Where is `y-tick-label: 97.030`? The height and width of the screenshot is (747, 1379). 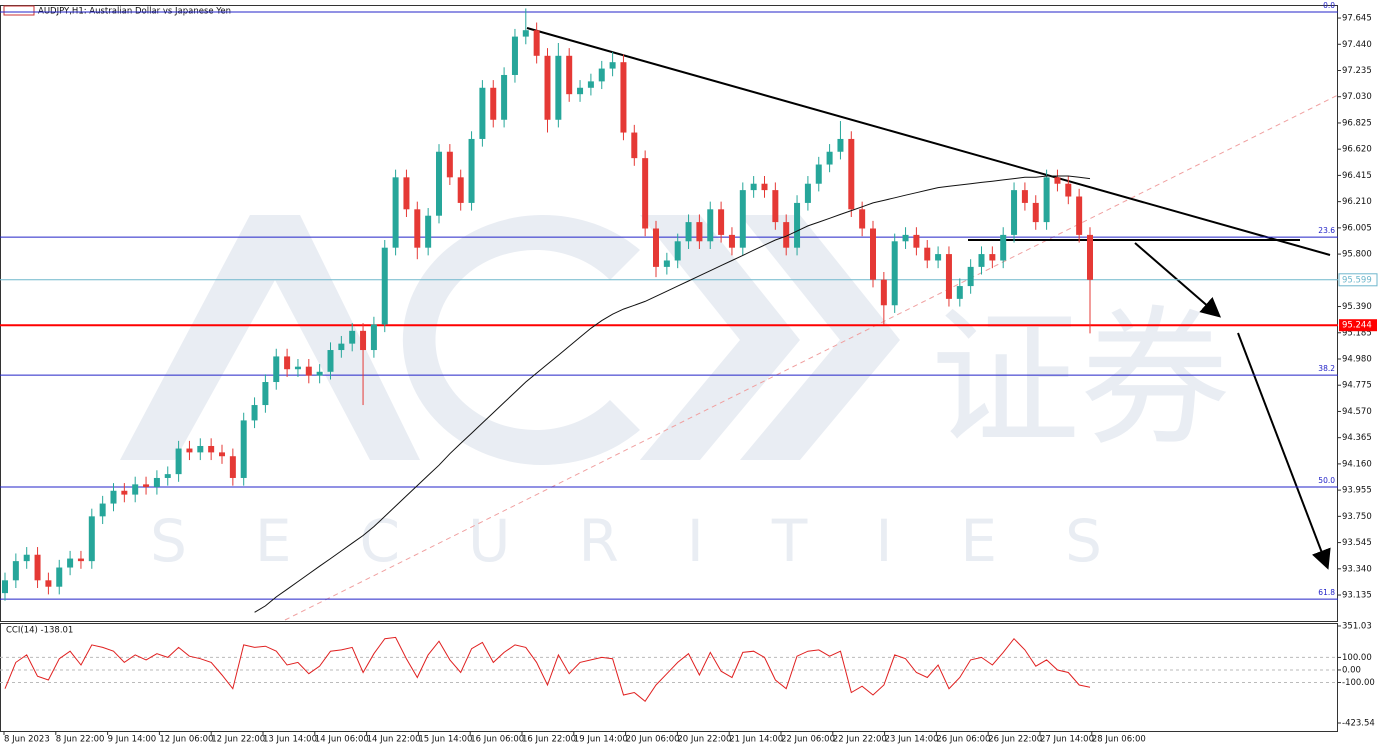 y-tick-label: 97.030 is located at coordinates (1357, 97).